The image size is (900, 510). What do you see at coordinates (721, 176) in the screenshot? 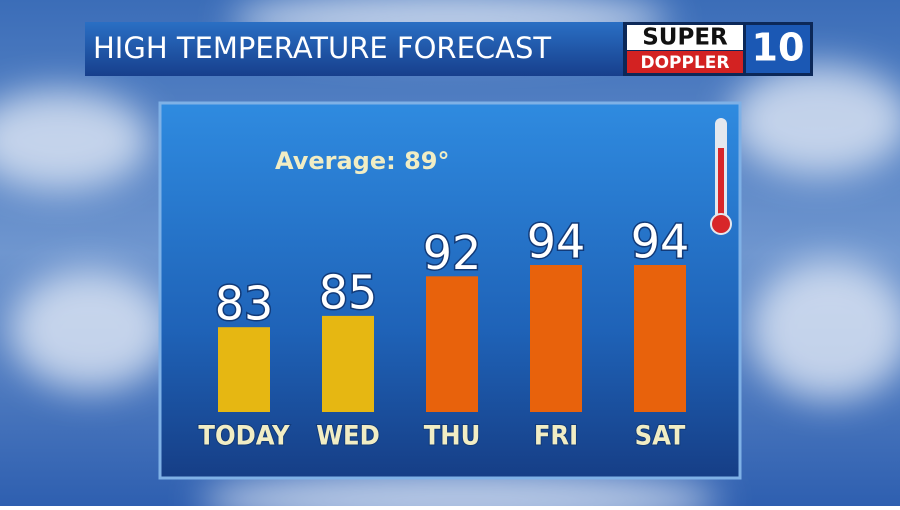
I see `thermometer` at bounding box center [721, 176].